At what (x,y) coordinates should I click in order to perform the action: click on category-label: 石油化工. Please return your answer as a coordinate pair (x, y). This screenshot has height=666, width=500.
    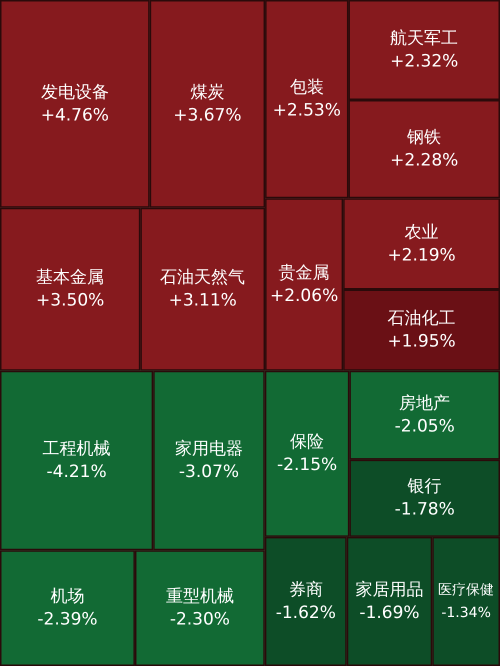
    Looking at the image, I should click on (422, 318).